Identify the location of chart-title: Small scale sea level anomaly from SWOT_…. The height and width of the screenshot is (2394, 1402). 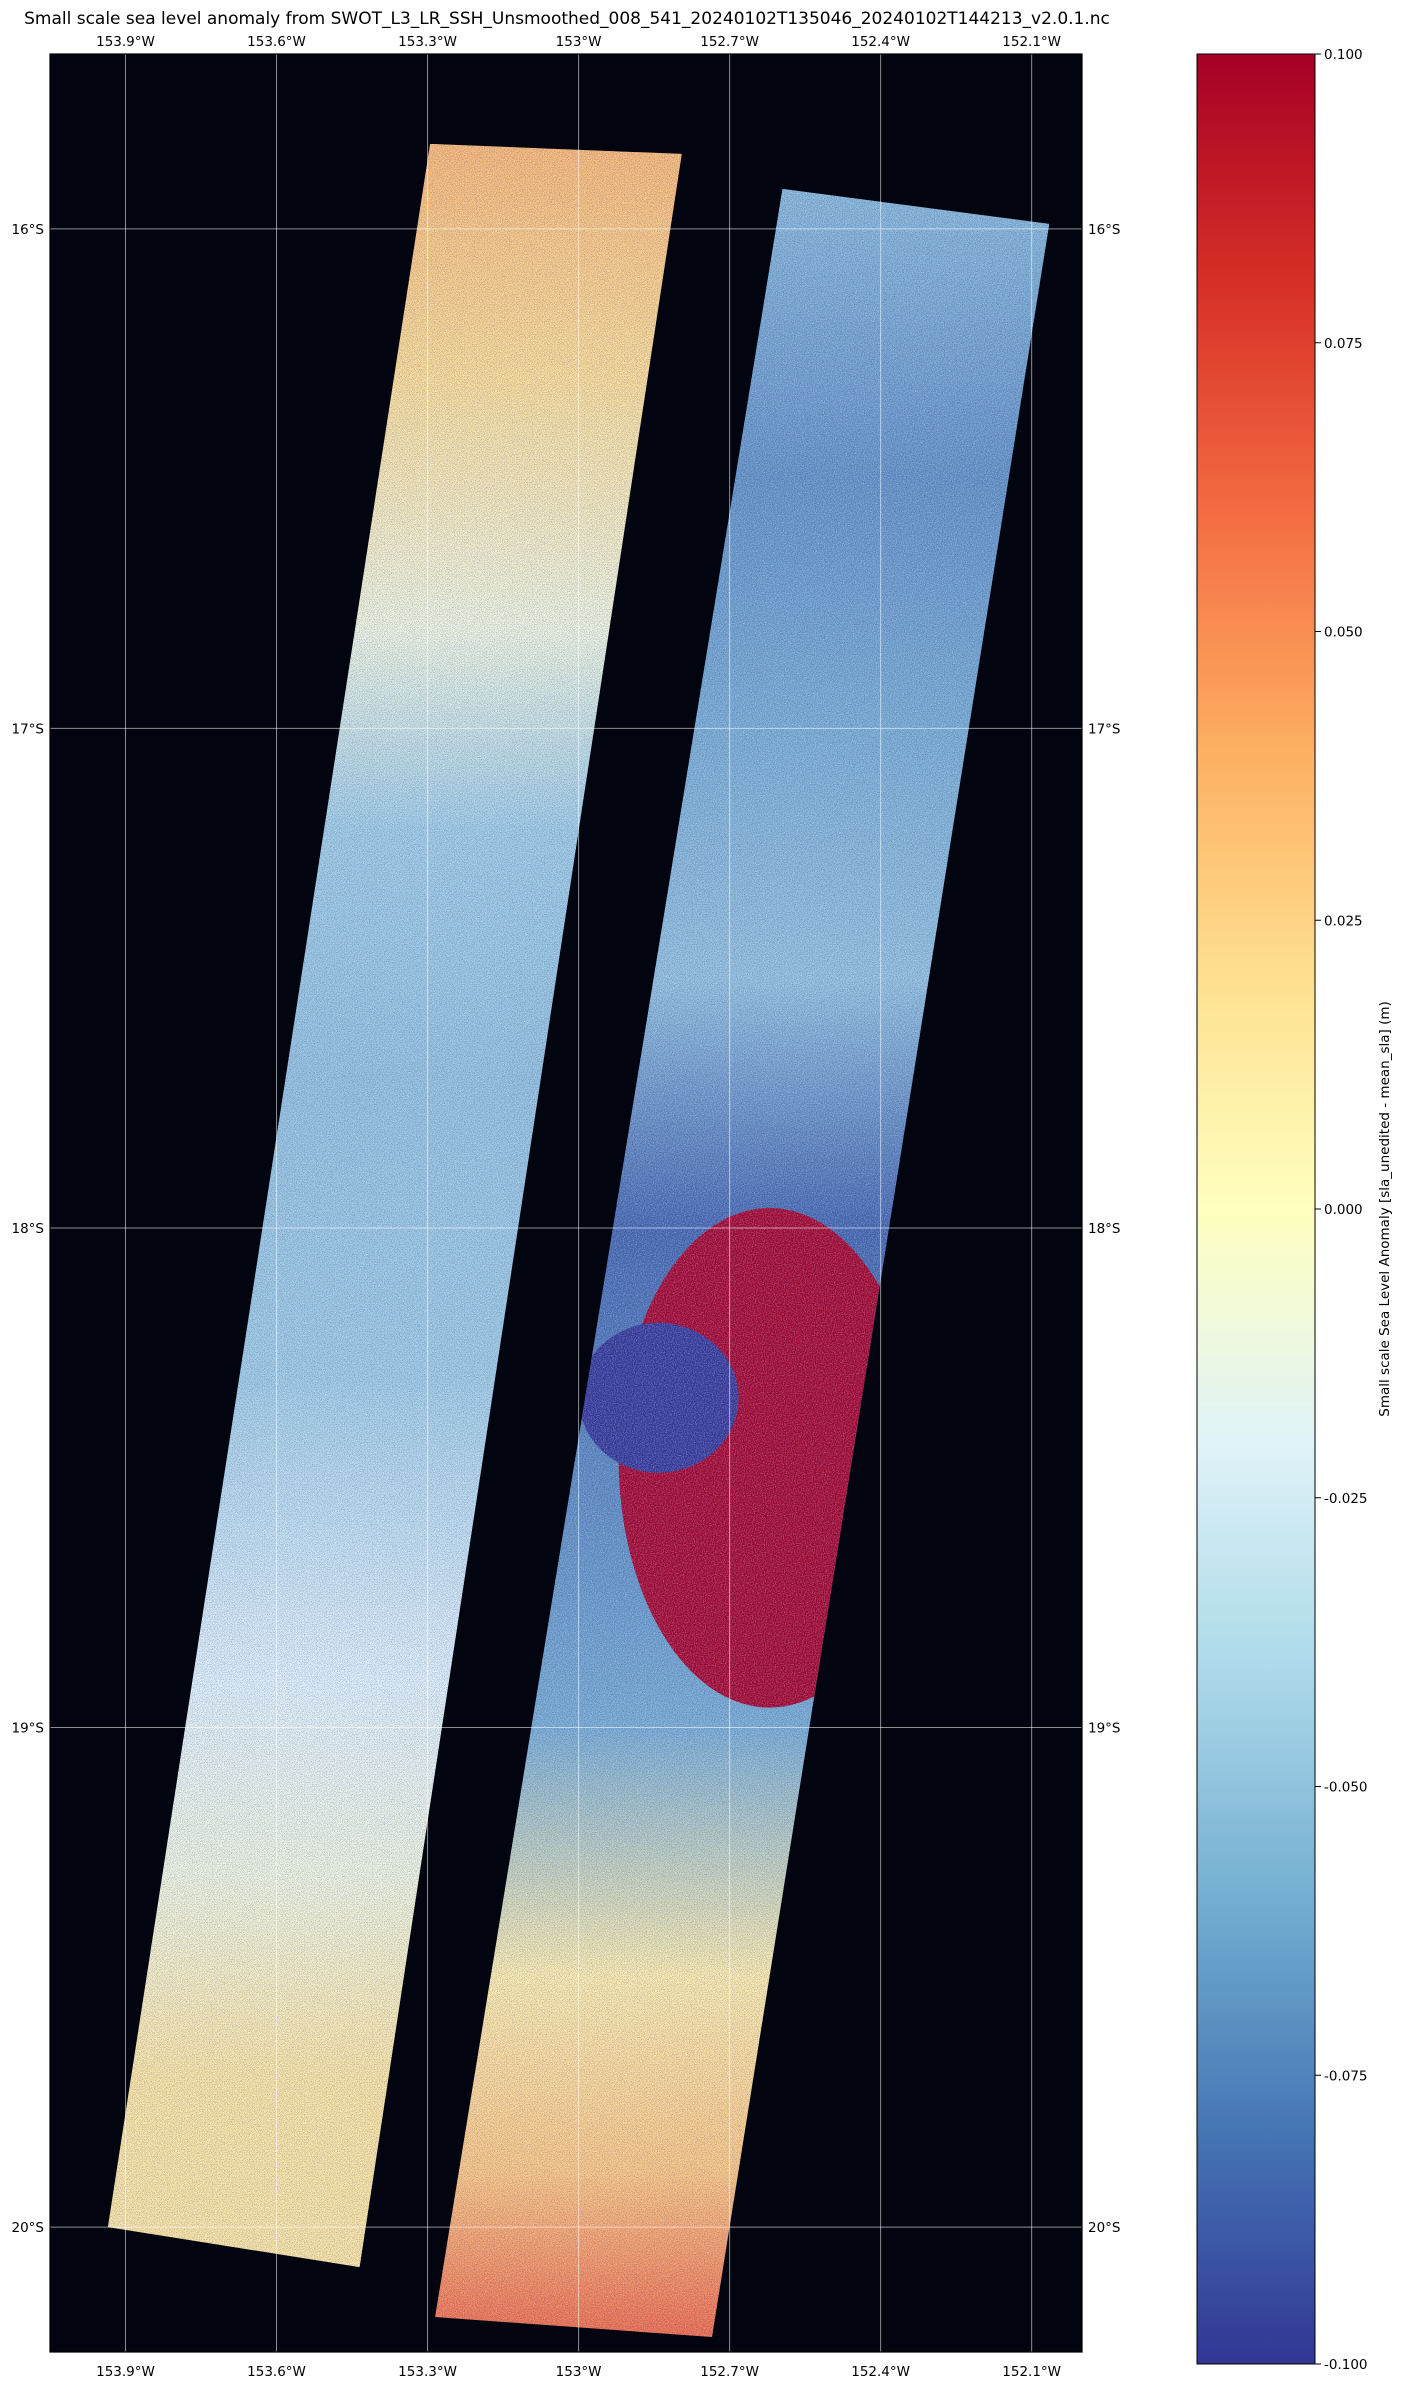
(567, 19).